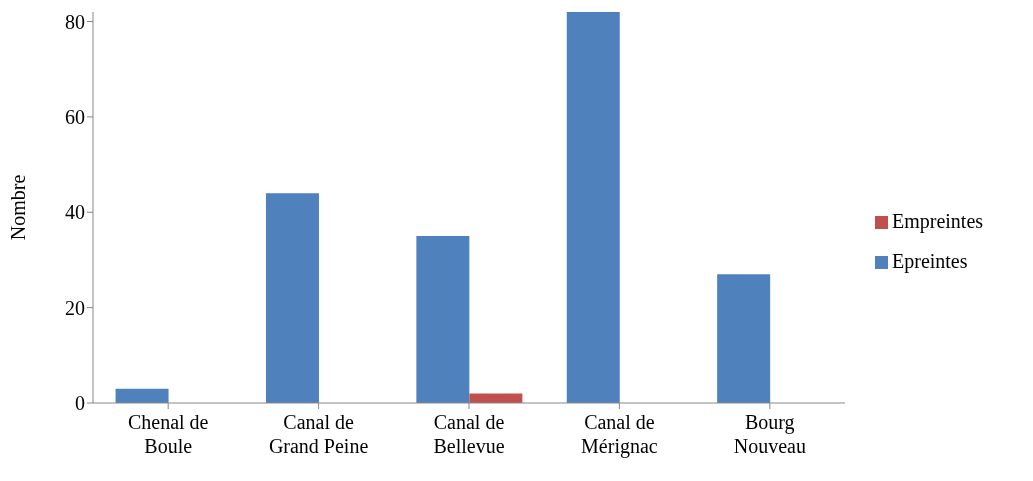  I want to click on y-tick-label: 0, so click(80, 403).